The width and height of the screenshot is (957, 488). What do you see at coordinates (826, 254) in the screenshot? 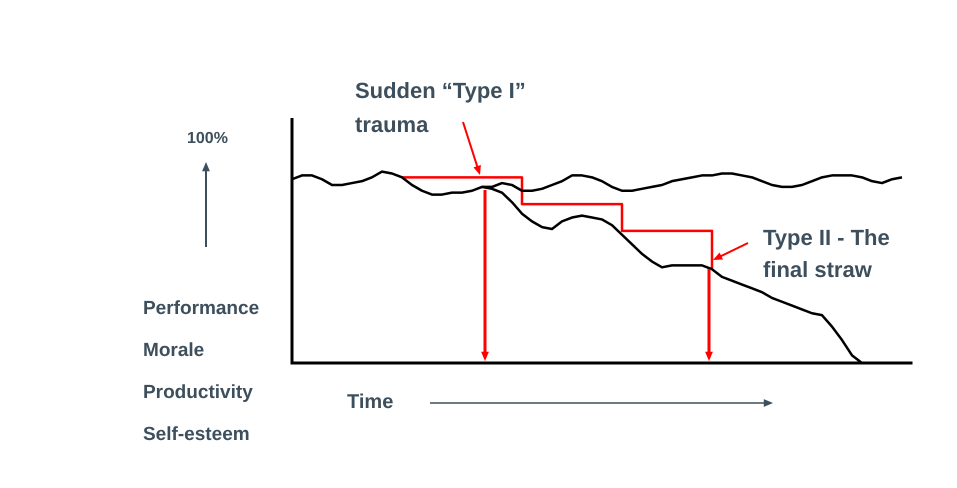
I see `annotation: Type II - The final straw` at bounding box center [826, 254].